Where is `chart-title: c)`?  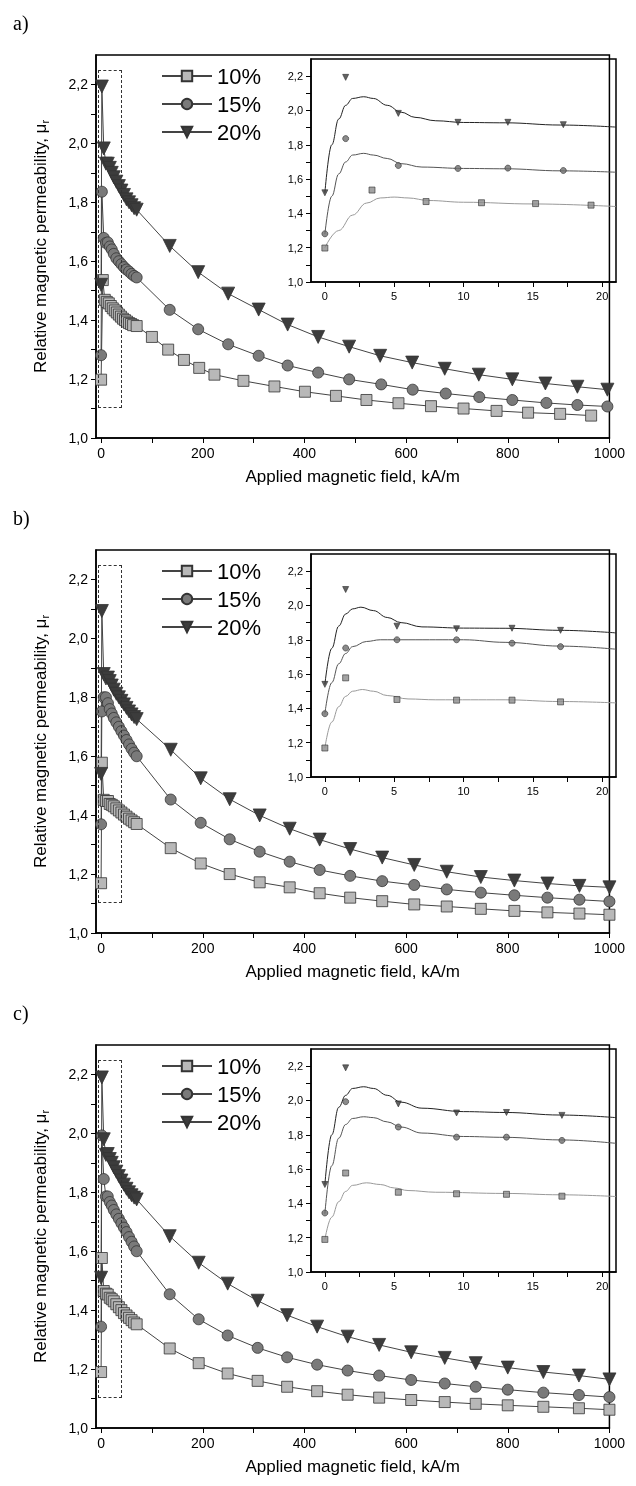
chart-title: c) is located at coordinates (21, 1013).